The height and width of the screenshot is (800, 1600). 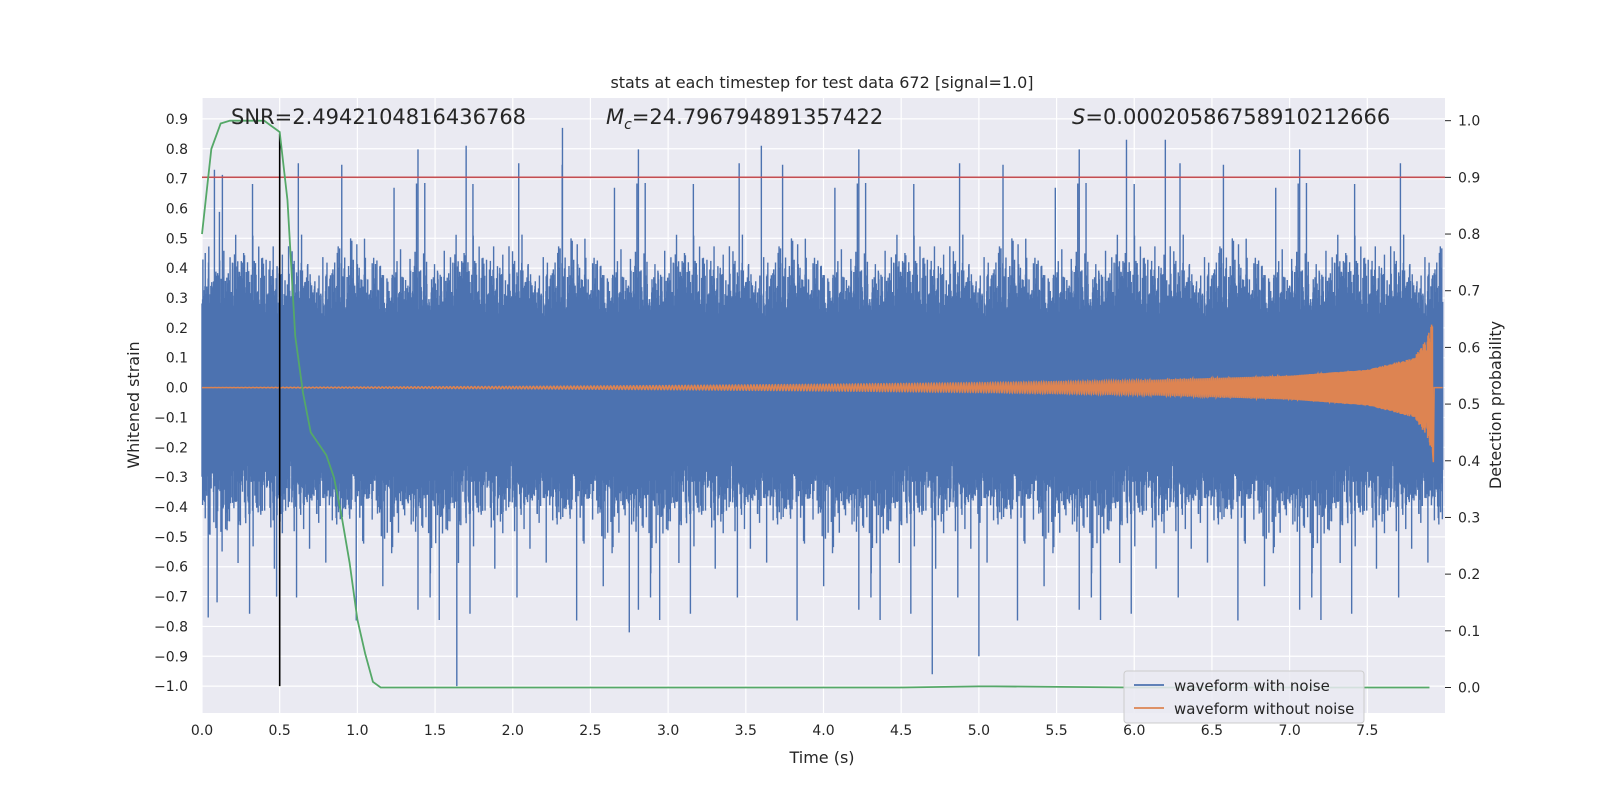 I want to click on y-left-tick-label: −0.9, so click(x=171, y=657).